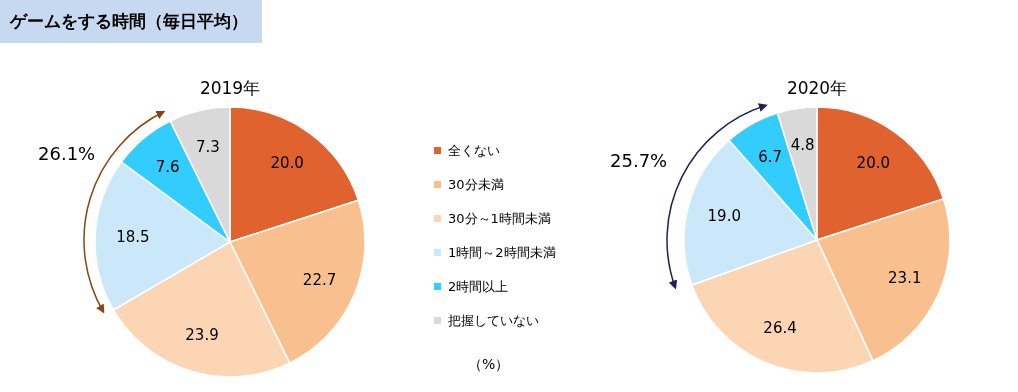 The image size is (1018, 392). What do you see at coordinates (202, 335) in the screenshot?
I see `data-label: 23.9` at bounding box center [202, 335].